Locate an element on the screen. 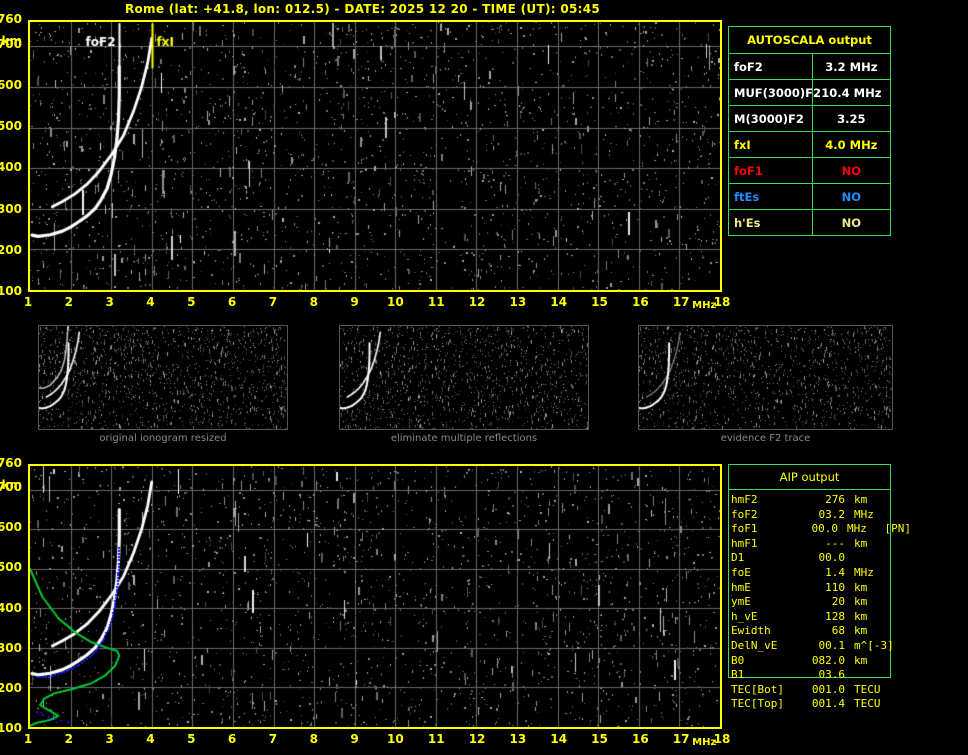  aip-row: hmF1 --- km is located at coordinates (821, 544).